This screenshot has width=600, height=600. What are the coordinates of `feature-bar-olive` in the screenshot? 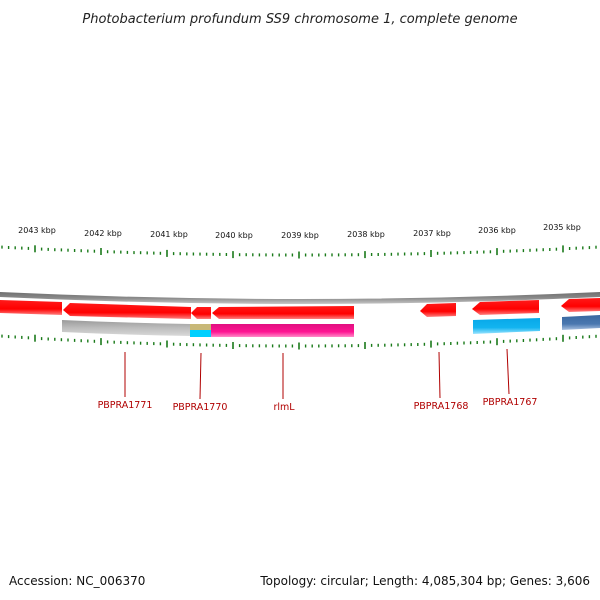 It's located at (200, 327).